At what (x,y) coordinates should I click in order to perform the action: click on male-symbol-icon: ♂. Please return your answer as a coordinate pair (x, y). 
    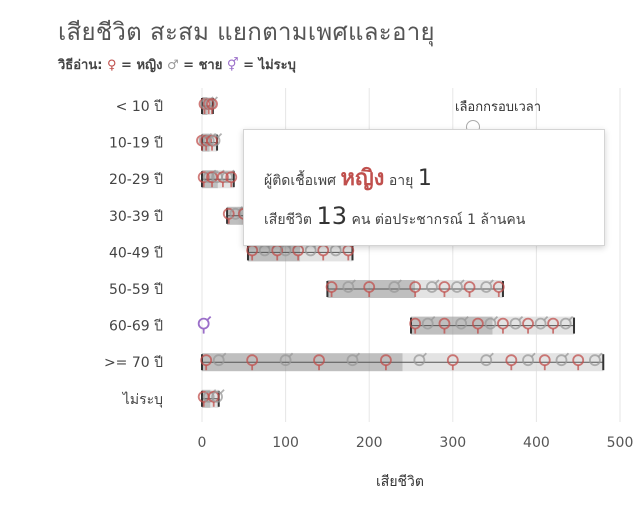
    Looking at the image, I should click on (172, 65).